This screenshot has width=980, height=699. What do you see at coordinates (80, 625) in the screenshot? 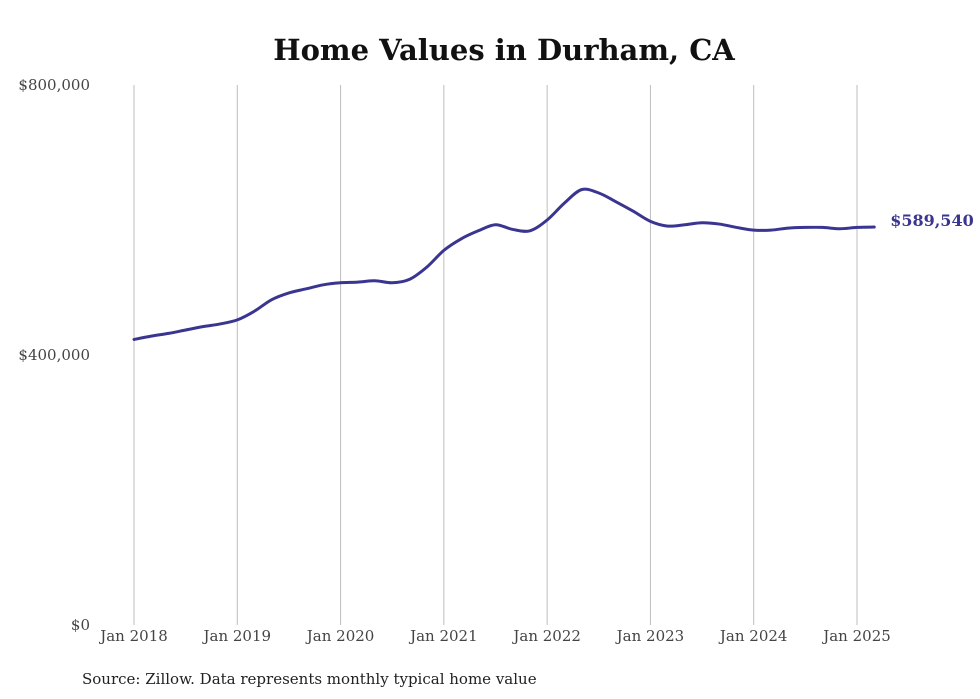
I see `y-tick-label: $0` at bounding box center [80, 625].